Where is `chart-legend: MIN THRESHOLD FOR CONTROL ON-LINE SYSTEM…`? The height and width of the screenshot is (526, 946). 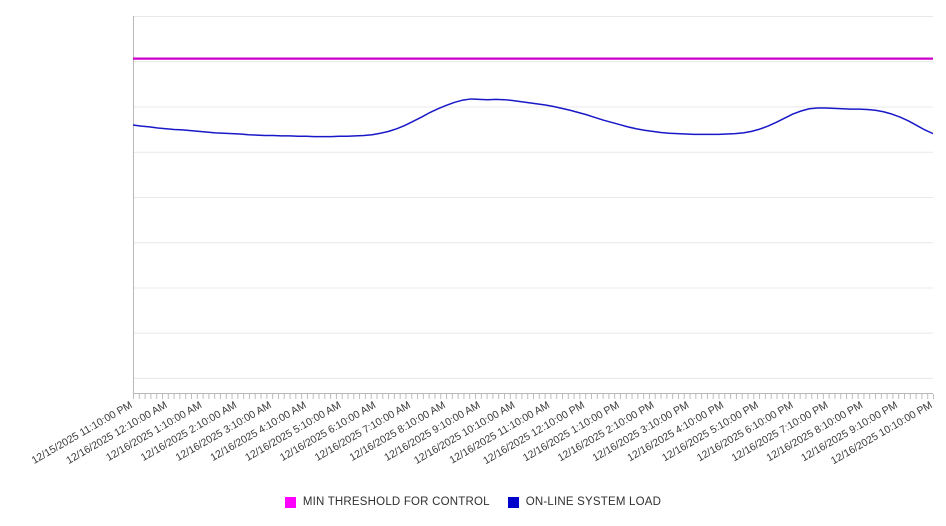 chart-legend: MIN THRESHOLD FOR CONTROL ON-LINE SYSTEM… is located at coordinates (473, 502).